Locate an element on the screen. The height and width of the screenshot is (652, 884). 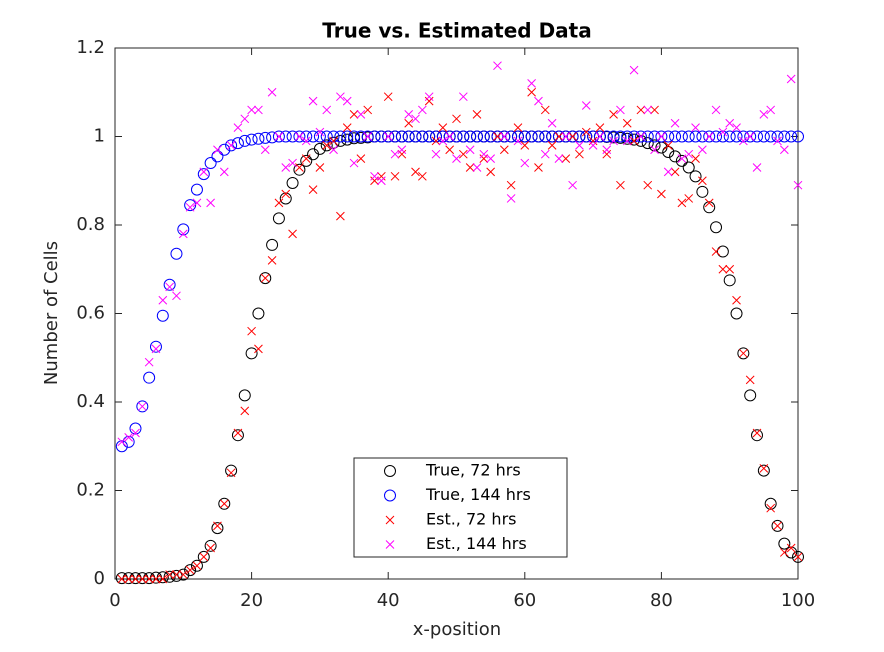
x-axis-label: x-position is located at coordinates (457, 629).